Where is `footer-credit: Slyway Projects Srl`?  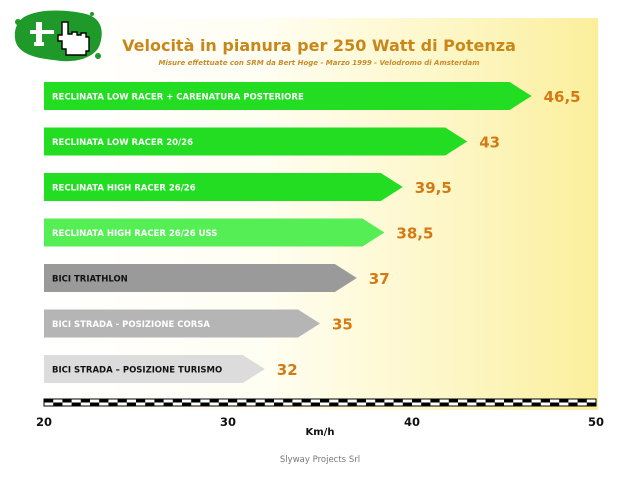 footer-credit: Slyway Projects Srl is located at coordinates (320, 460).